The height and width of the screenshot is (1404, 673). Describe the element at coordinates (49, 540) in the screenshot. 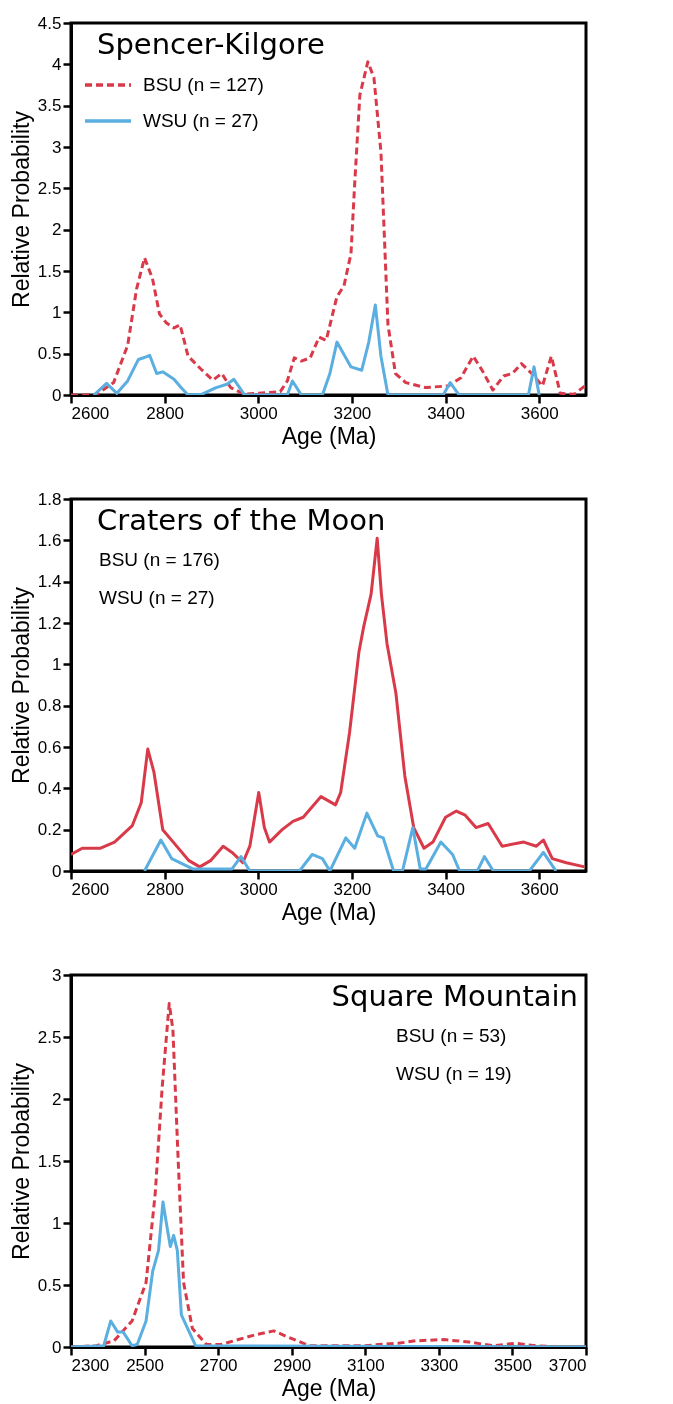

I see `y-tick-label: 1.6` at that location.